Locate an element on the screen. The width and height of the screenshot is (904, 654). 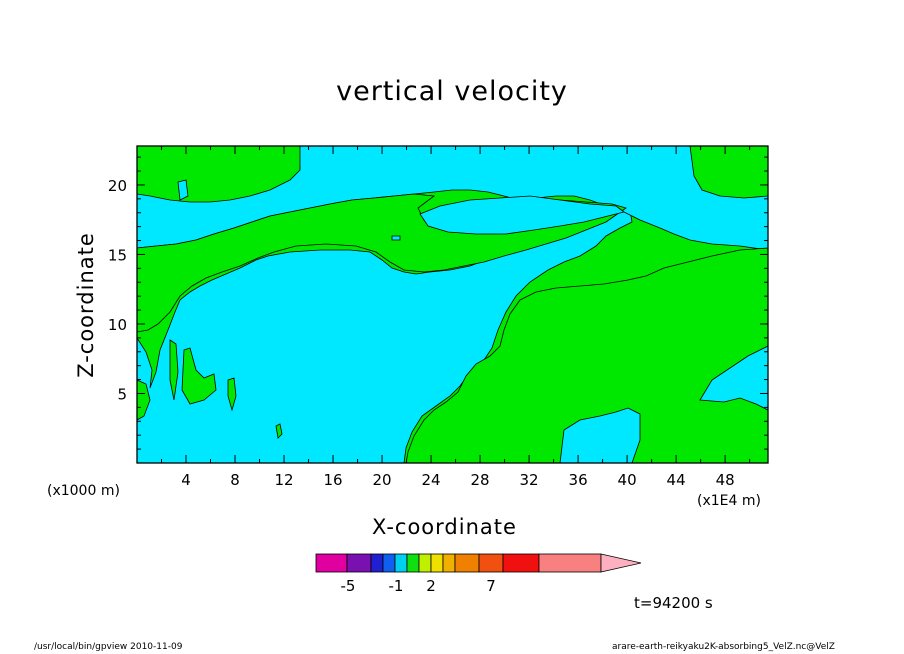
y-tick-label: 5 is located at coordinates (122, 394).